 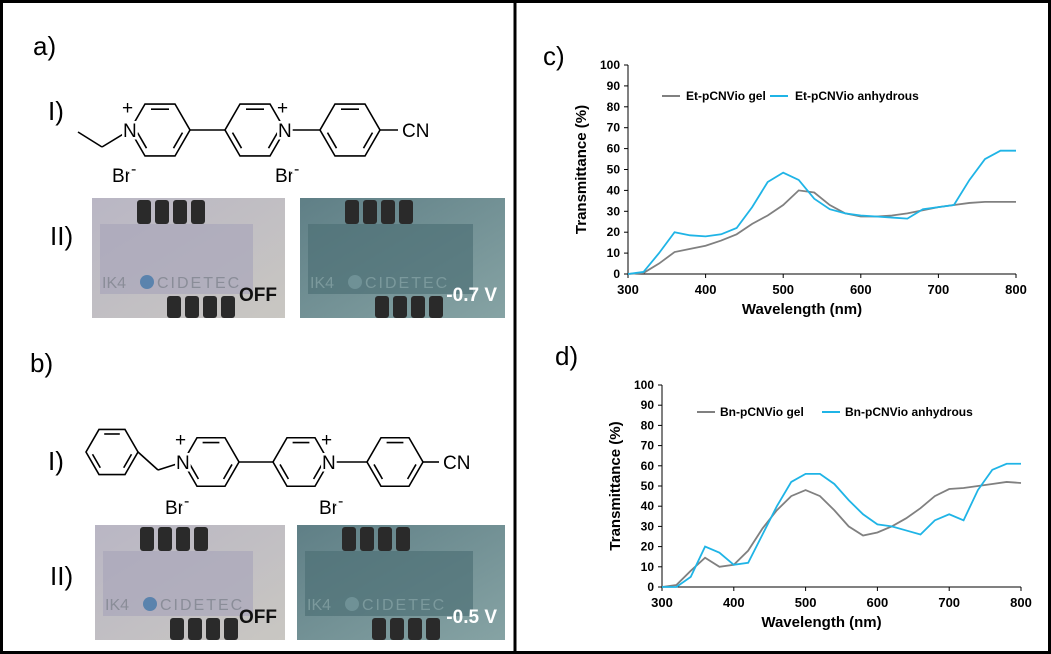 I want to click on panel-label: b), so click(x=41, y=363).